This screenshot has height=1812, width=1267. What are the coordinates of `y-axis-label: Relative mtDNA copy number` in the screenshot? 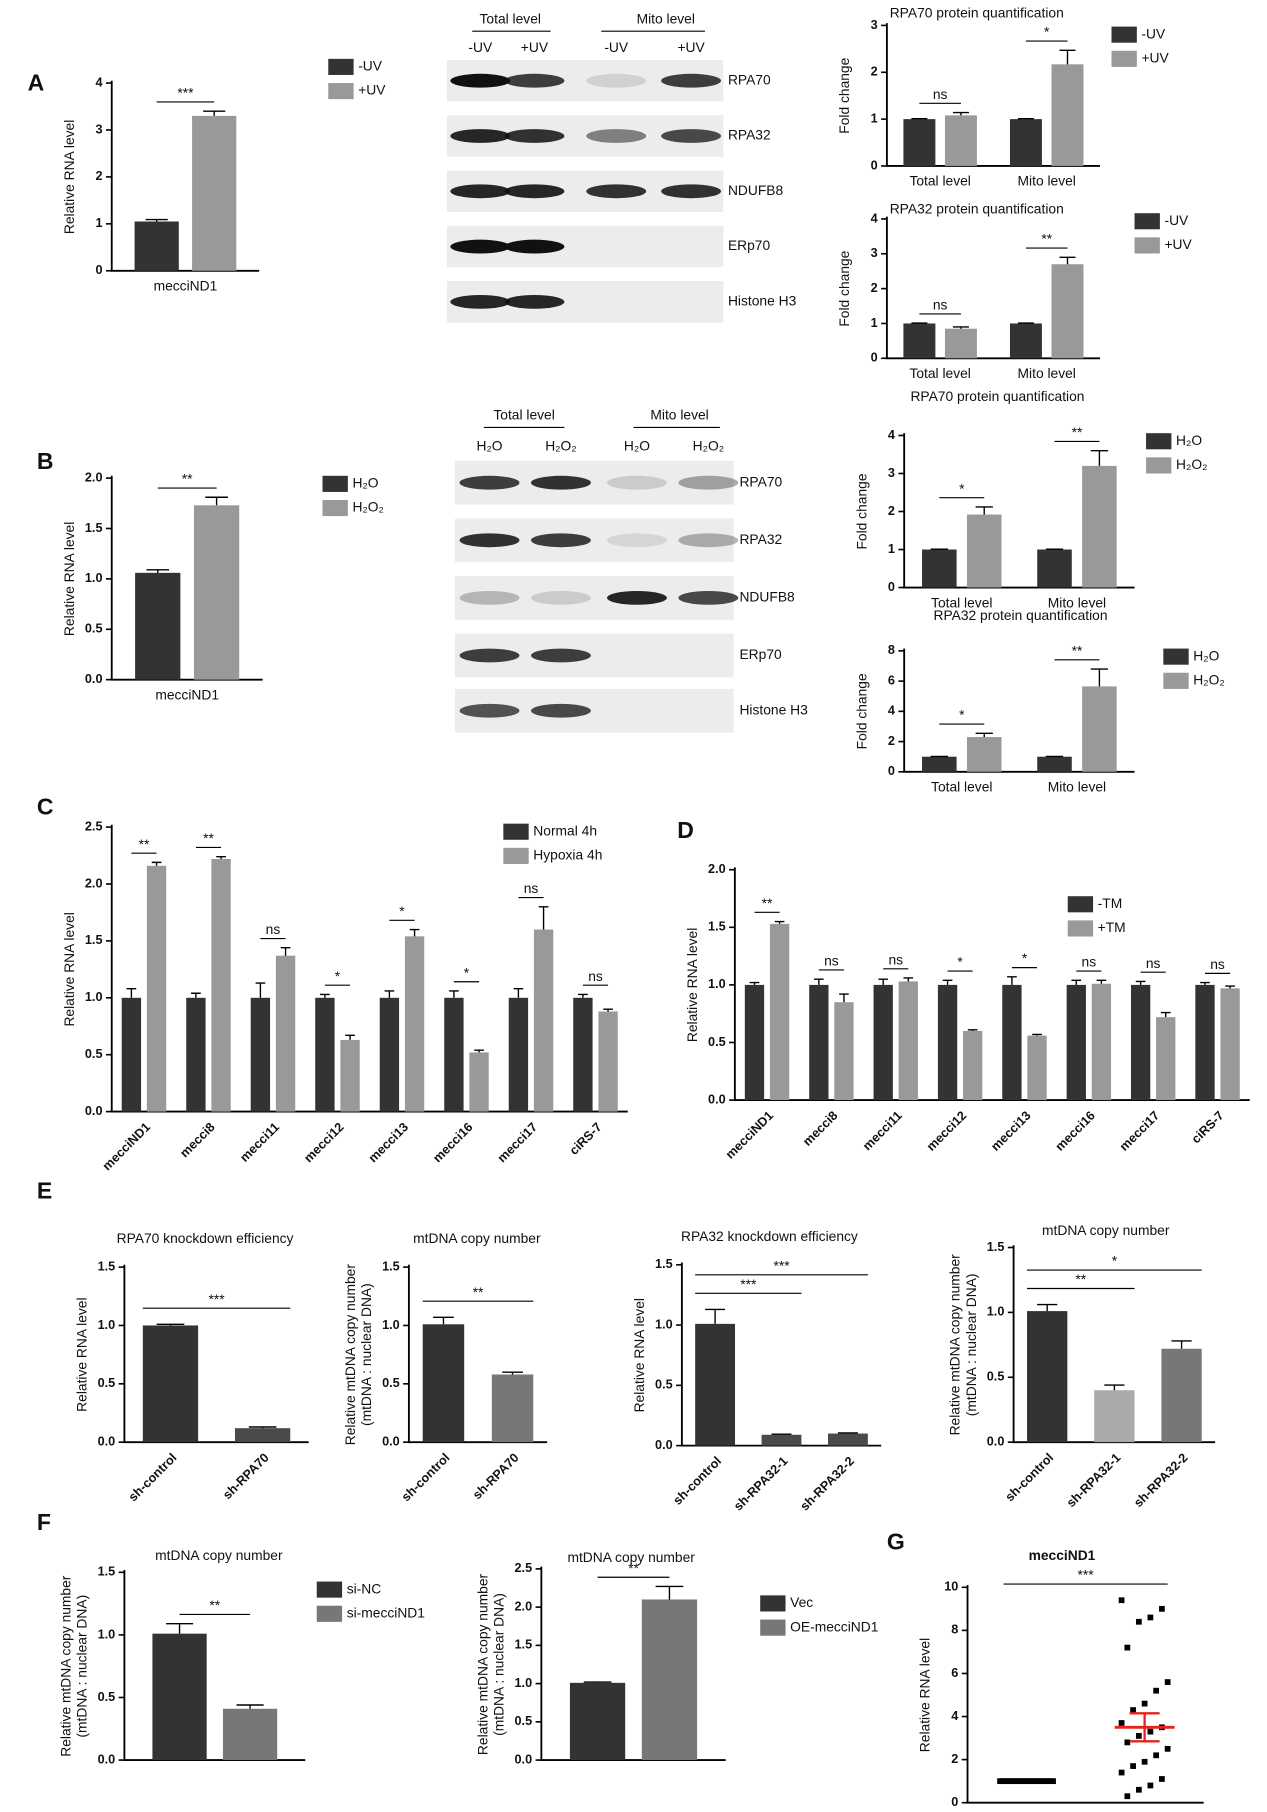 It's located at (955, 1345).